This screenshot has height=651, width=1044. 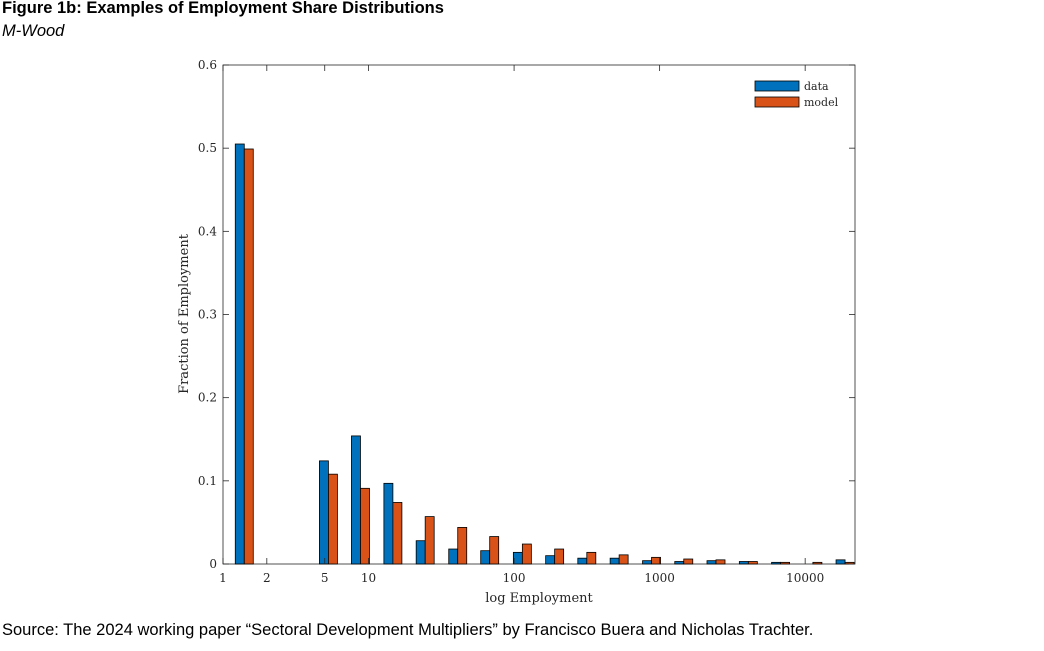 What do you see at coordinates (796, 93) in the screenshot?
I see `legend: data model` at bounding box center [796, 93].